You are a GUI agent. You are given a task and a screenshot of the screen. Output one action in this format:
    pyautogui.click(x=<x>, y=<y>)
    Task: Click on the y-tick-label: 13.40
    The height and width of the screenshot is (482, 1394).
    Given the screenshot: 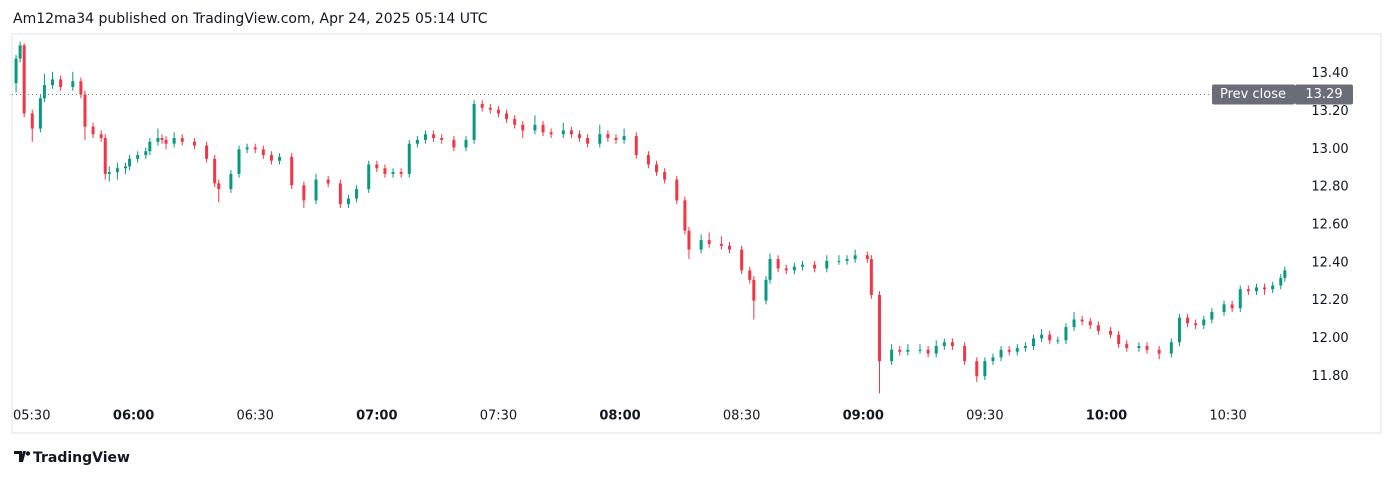 What is the action you would take?
    pyautogui.click(x=1329, y=73)
    